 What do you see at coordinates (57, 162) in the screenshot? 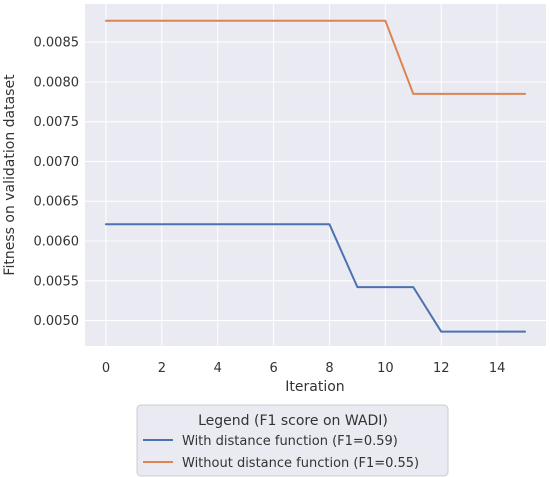
I see `y-tick-label: 0.0070` at bounding box center [57, 162].